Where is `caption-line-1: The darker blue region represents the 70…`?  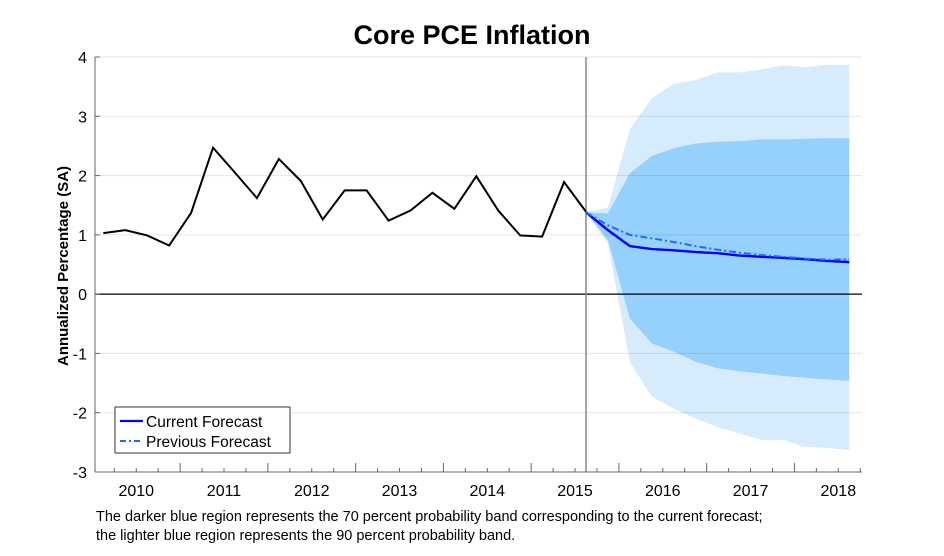
caption-line-1: The darker blue region represents the 70… is located at coordinates (429, 517).